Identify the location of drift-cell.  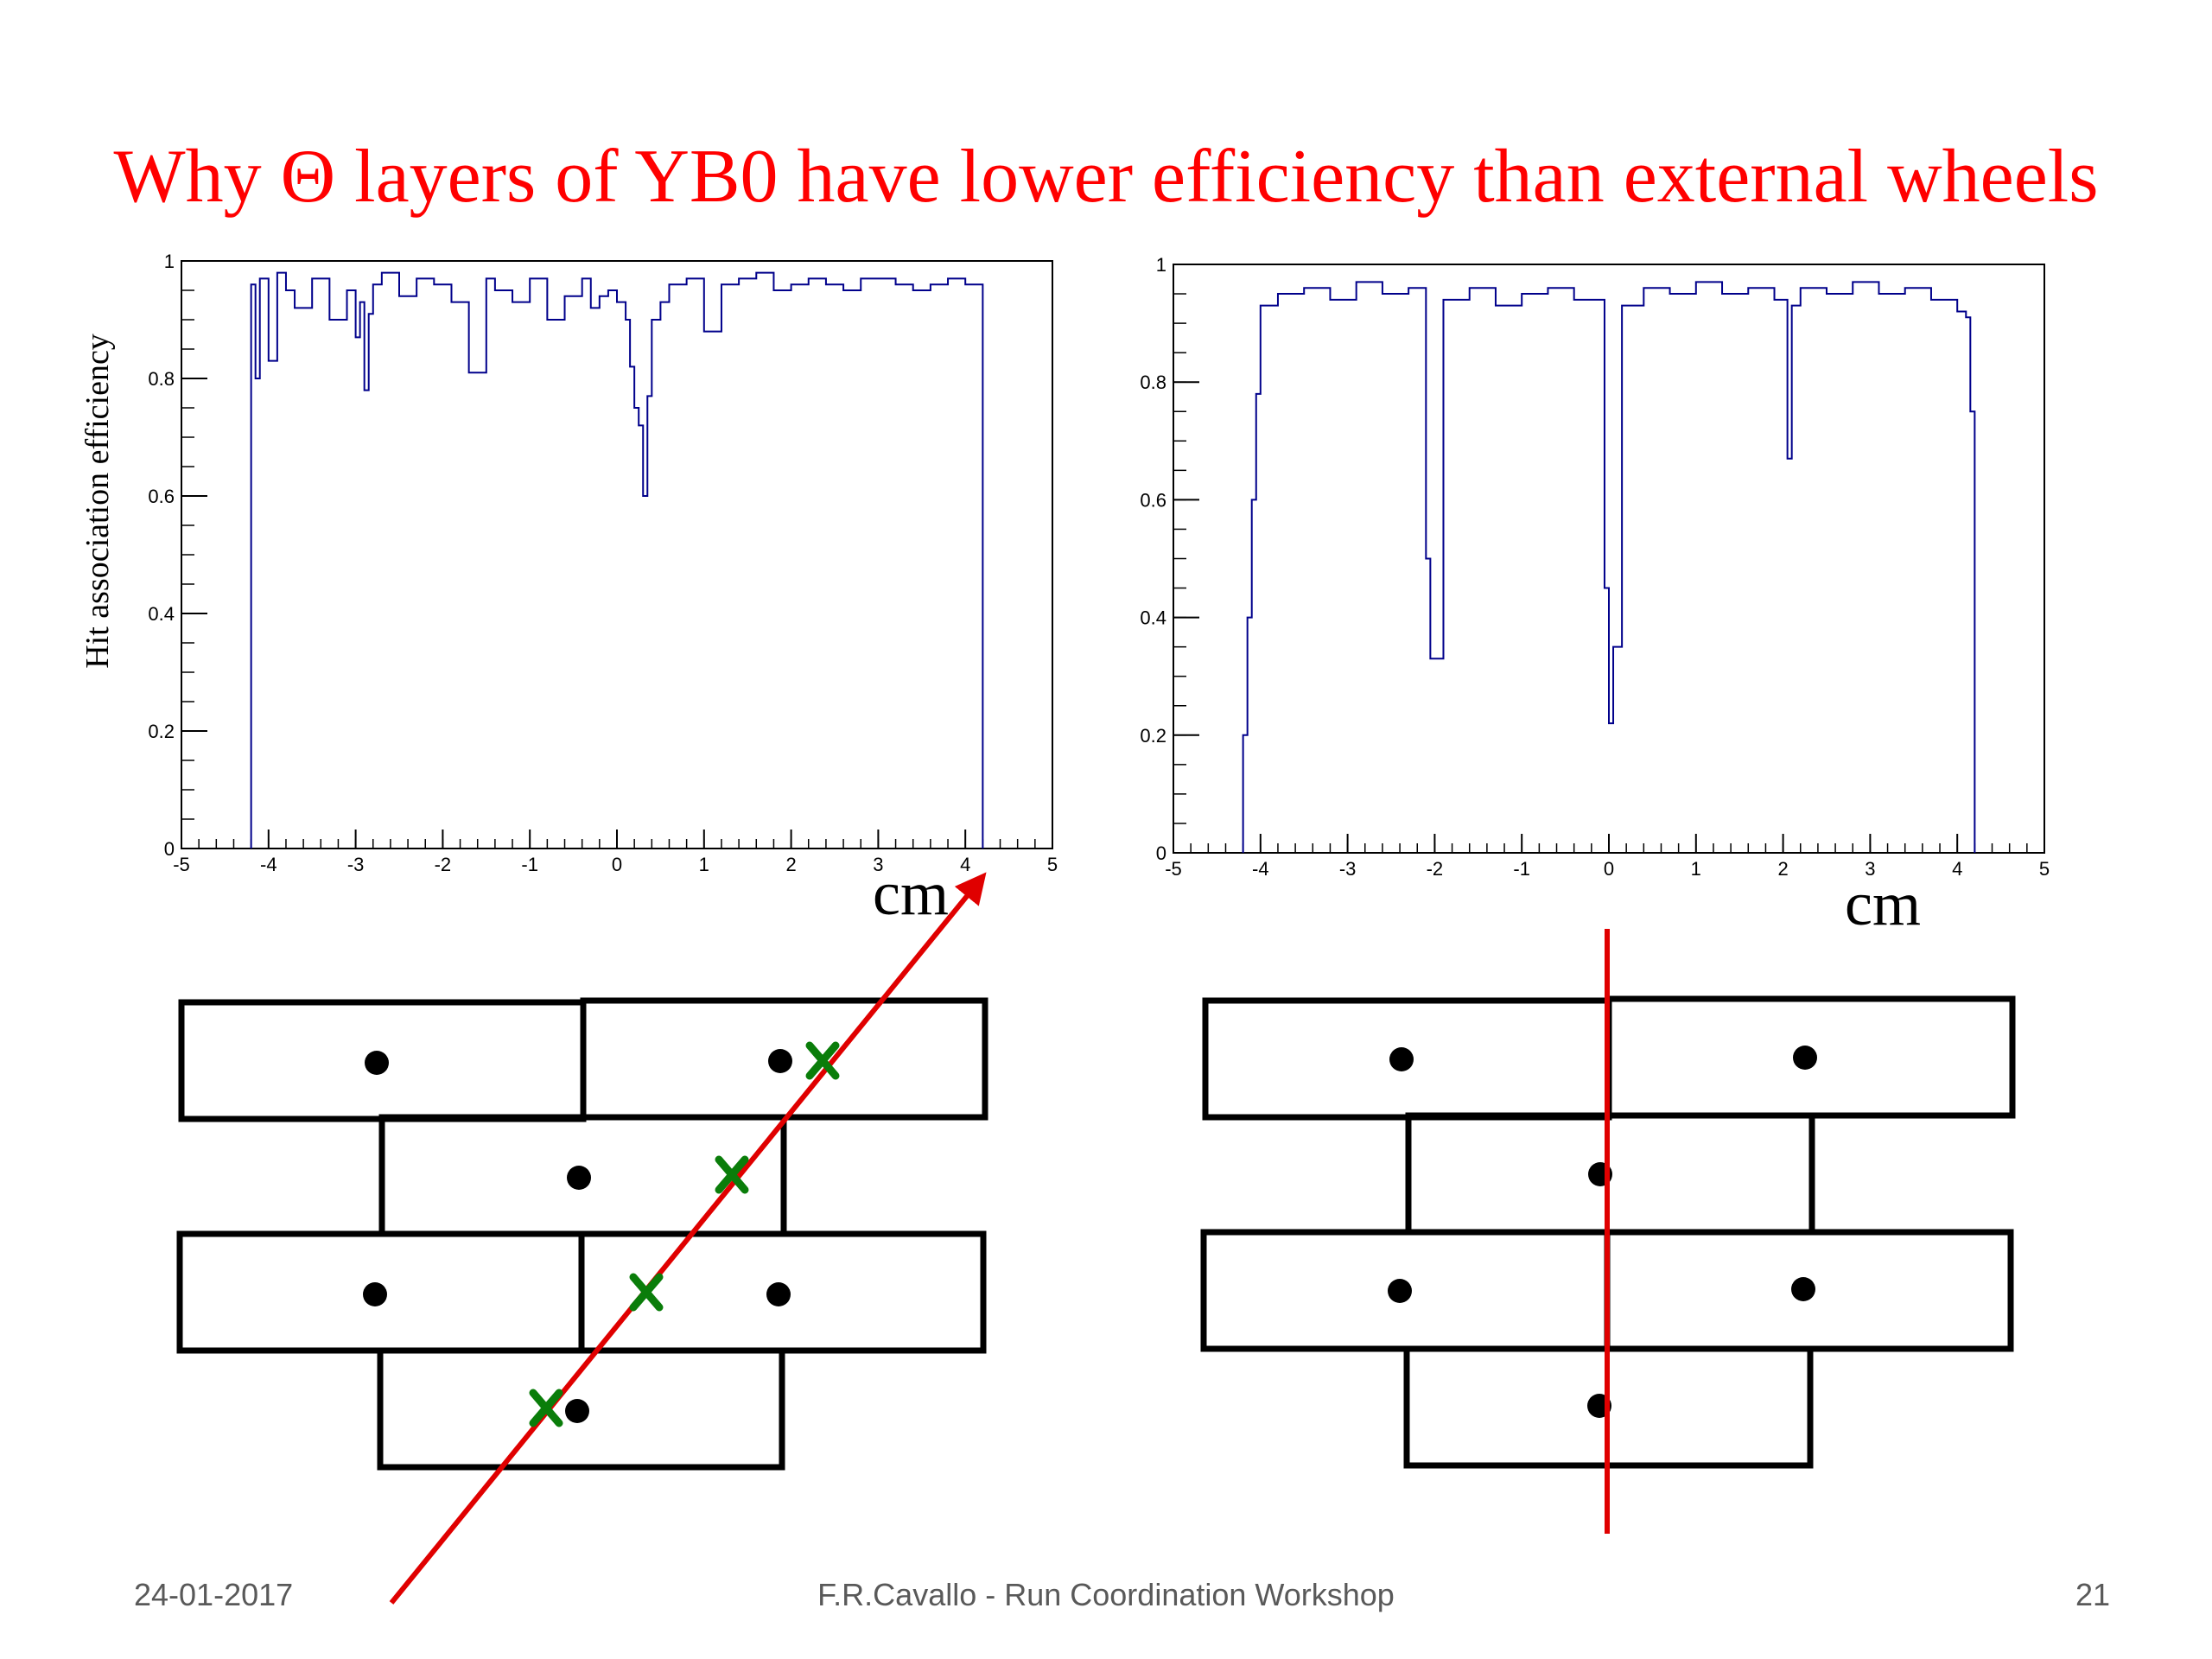
(581, 1409).